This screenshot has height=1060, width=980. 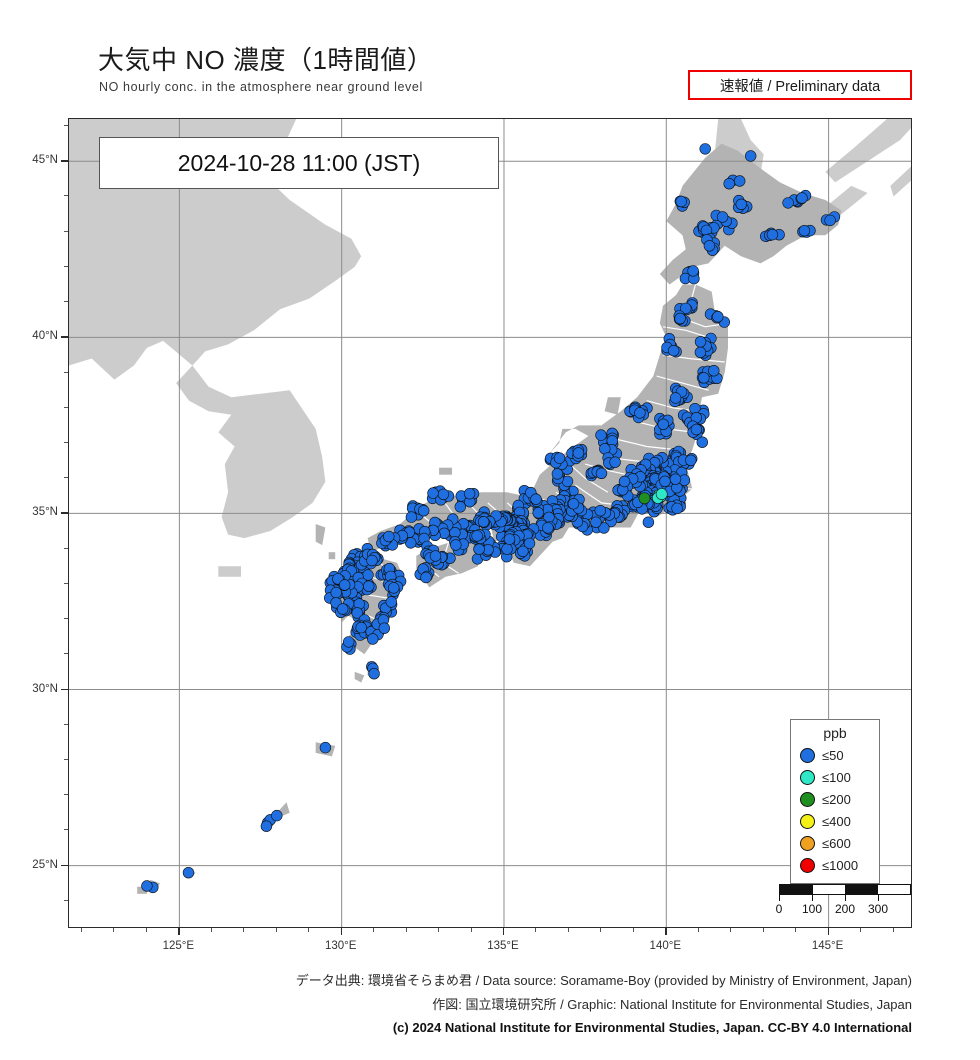 What do you see at coordinates (835, 843) in the screenshot?
I see `legend-item: ≤600` at bounding box center [835, 843].